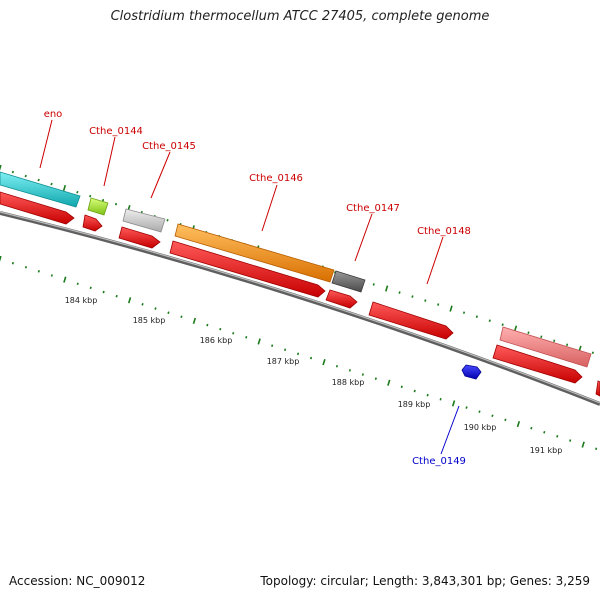  What do you see at coordinates (546, 450) in the screenshot?
I see `scale-label: 191 kbp` at bounding box center [546, 450].